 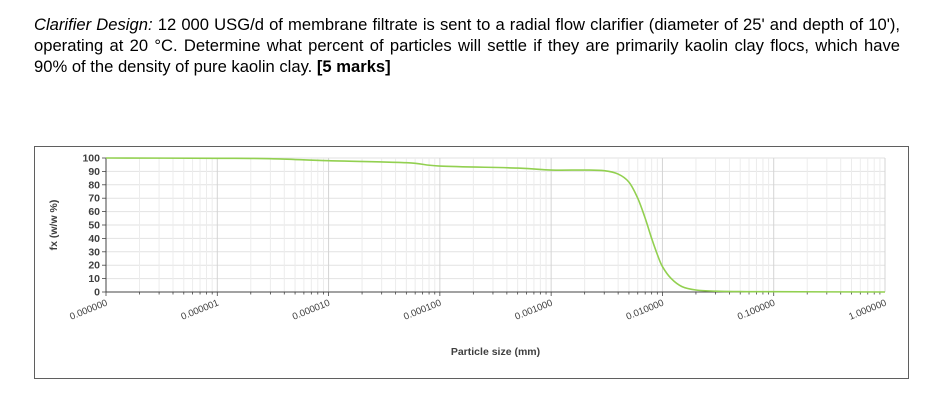 I want to click on x-tick-label: 0.100000, so click(x=756, y=310).